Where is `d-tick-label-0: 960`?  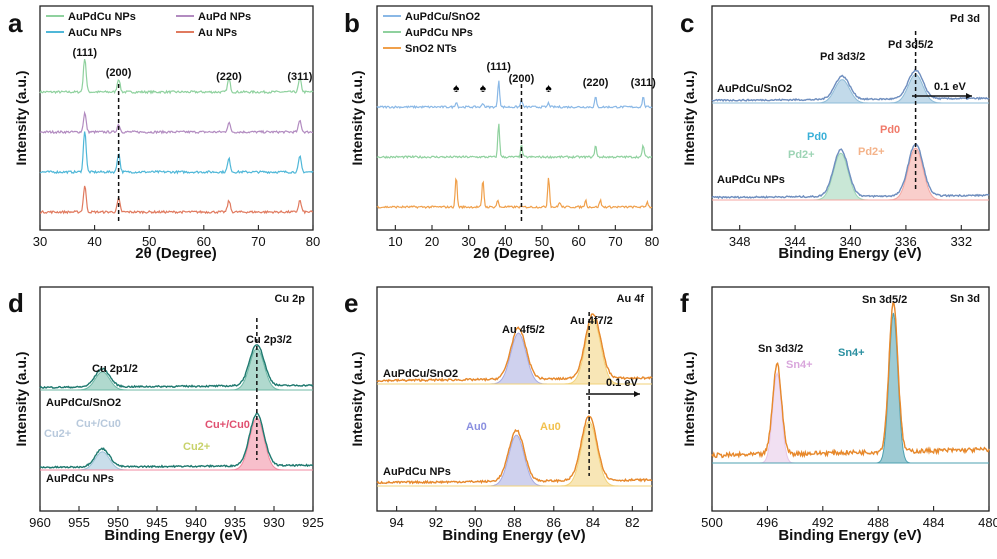 d-tick-label-0: 960 is located at coordinates (40, 522).